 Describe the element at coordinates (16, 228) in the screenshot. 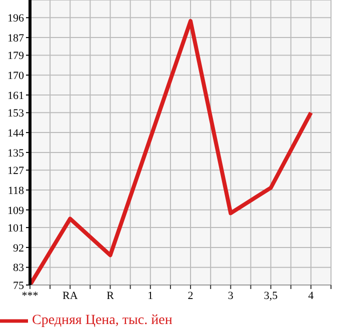

I see `y-tick-label: 101` at that location.